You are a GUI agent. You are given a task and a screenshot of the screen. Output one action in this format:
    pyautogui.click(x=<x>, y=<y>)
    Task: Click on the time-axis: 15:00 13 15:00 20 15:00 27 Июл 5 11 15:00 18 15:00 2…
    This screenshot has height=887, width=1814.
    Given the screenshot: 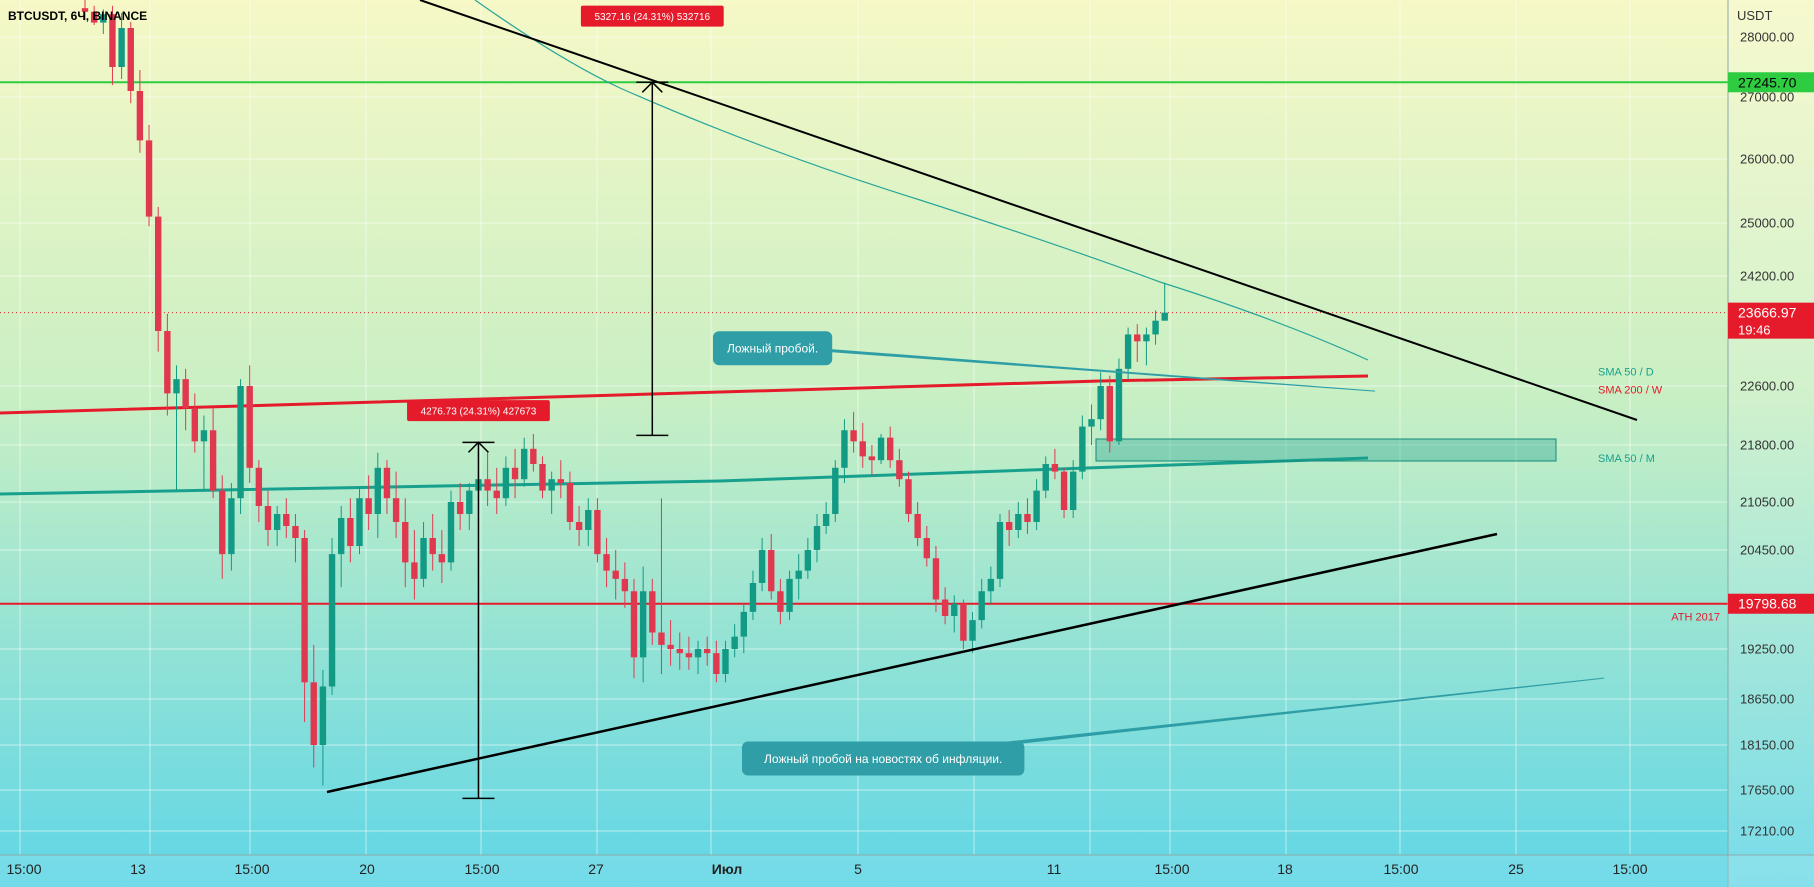 What is the action you would take?
    pyautogui.click(x=907, y=870)
    